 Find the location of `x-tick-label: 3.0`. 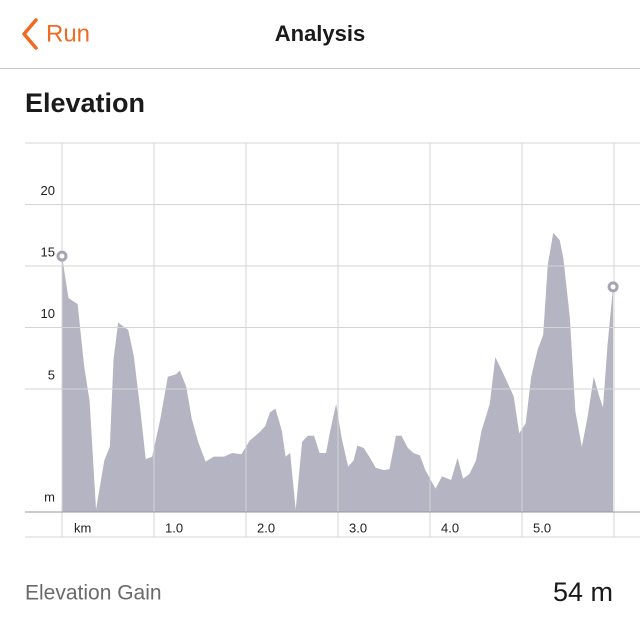

x-tick-label: 3.0 is located at coordinates (358, 527).